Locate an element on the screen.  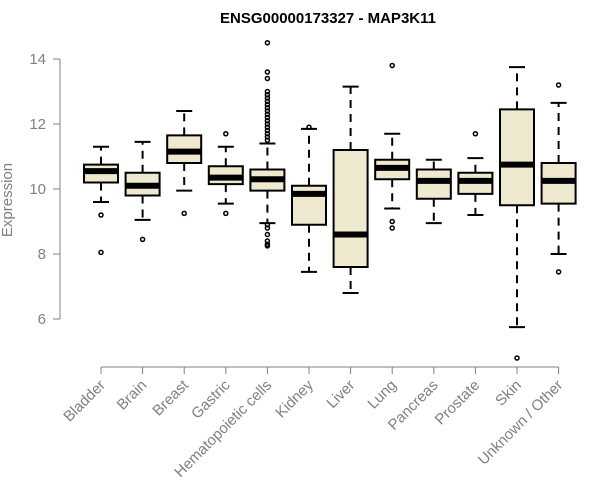
y-axis: 6 8 10 12 14 is located at coordinates (45, 189).